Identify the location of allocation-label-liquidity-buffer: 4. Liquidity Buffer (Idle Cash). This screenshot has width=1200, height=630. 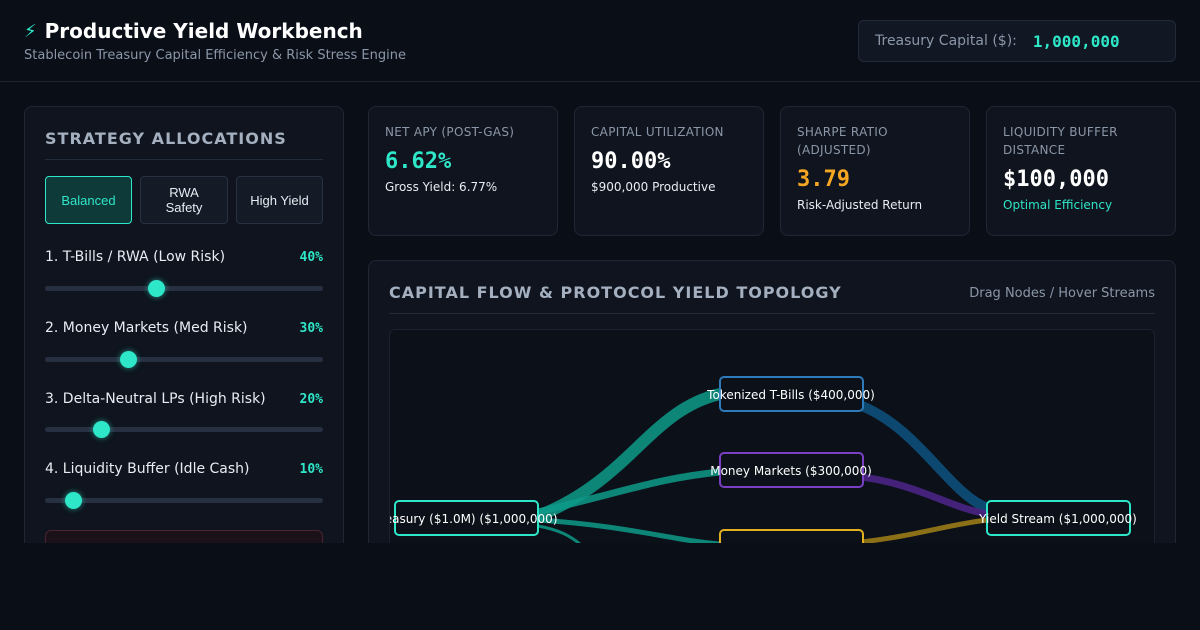
(147, 469).